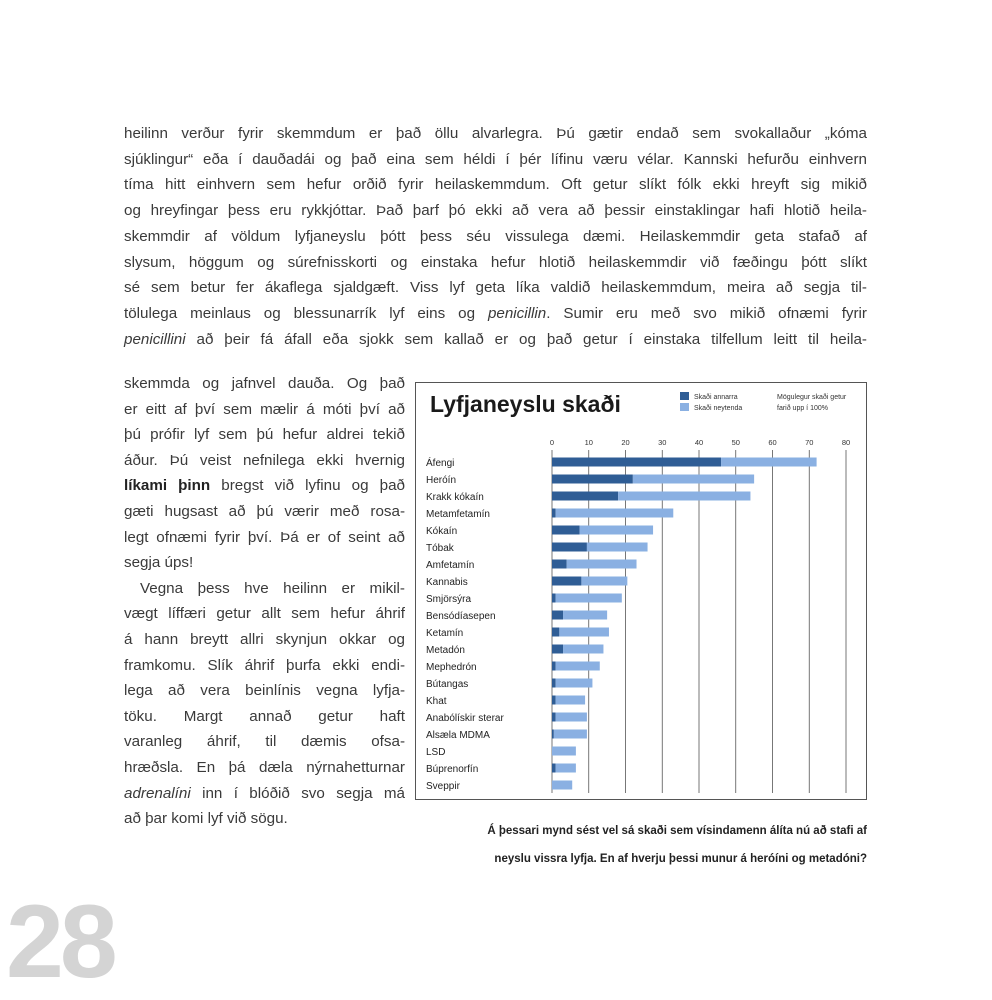  Describe the element at coordinates (264, 639) in the screenshot. I see `text-run: á hann breytt allri skynjun okkar og` at that location.